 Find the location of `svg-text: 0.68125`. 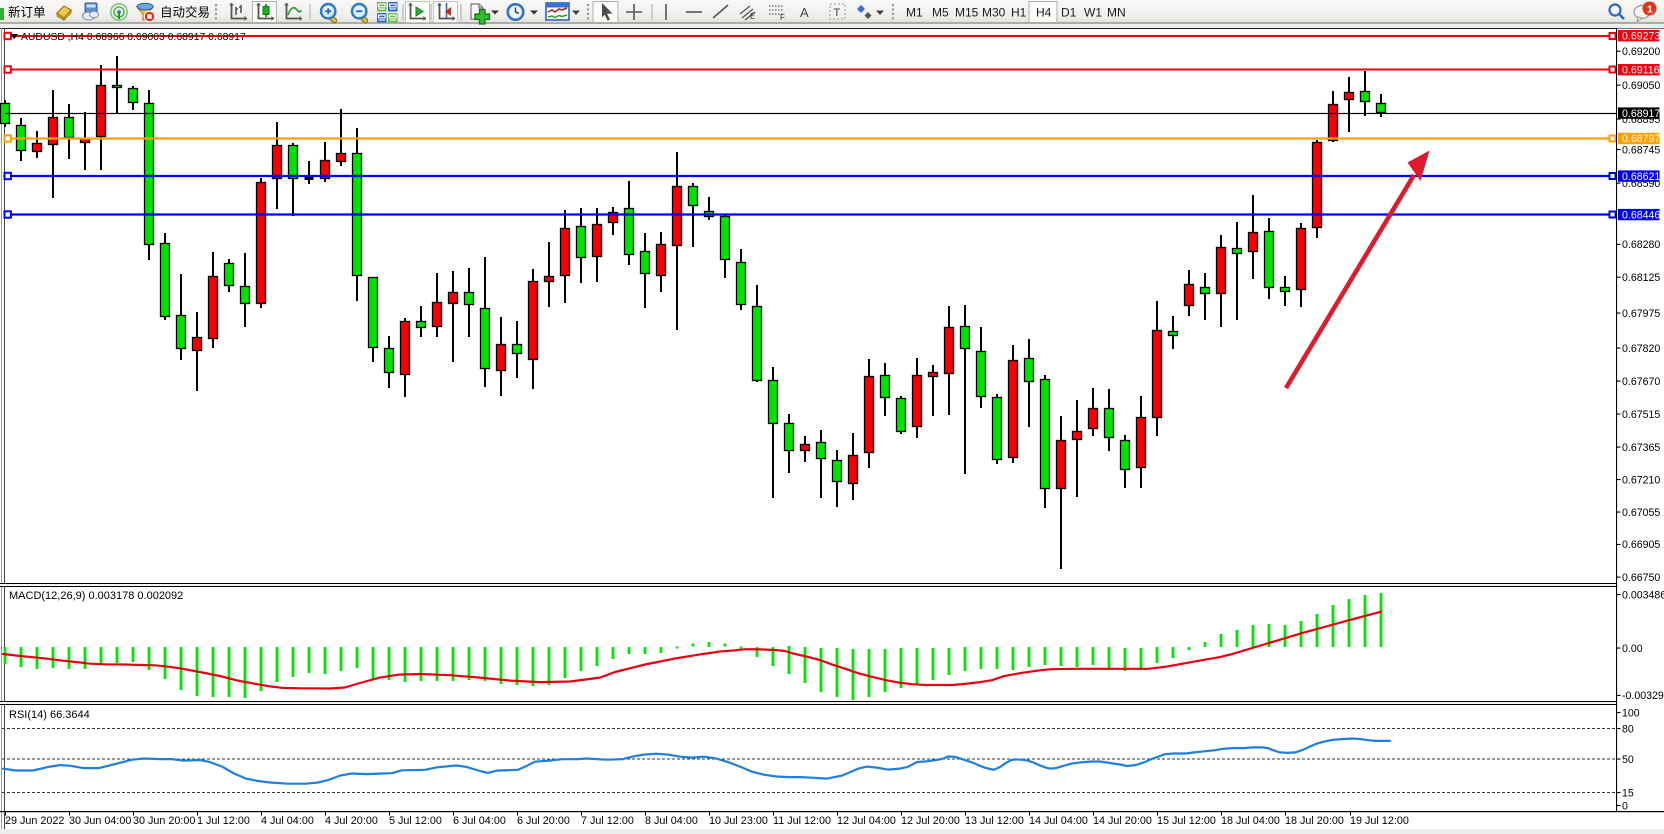

svg-text: 0.68125 is located at coordinates (1641, 278).